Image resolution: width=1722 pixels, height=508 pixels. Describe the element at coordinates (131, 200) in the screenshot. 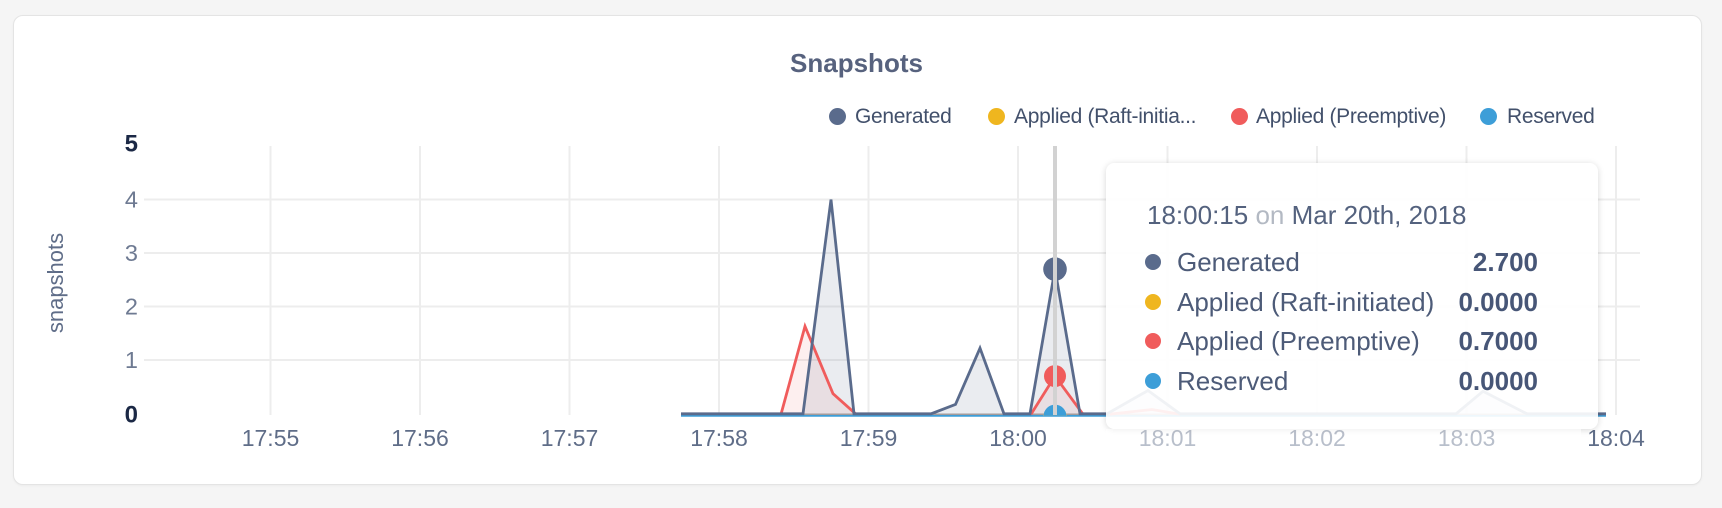

I see `svg-text: 4` at that location.